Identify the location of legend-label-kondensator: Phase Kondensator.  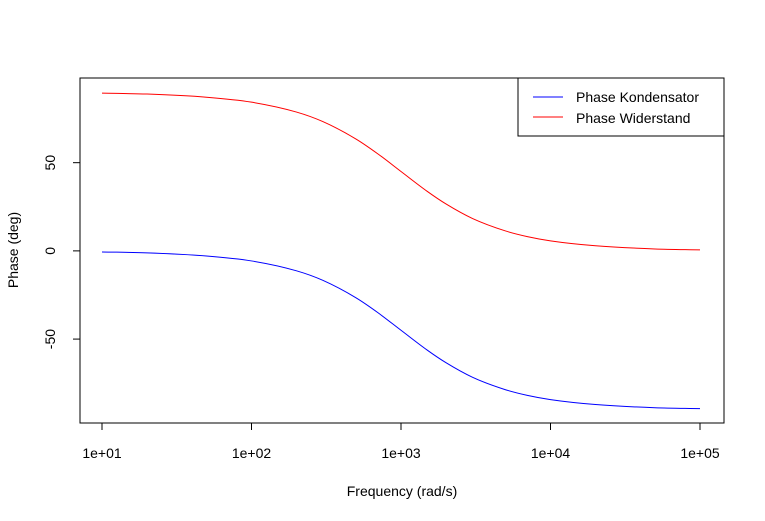
(637, 97).